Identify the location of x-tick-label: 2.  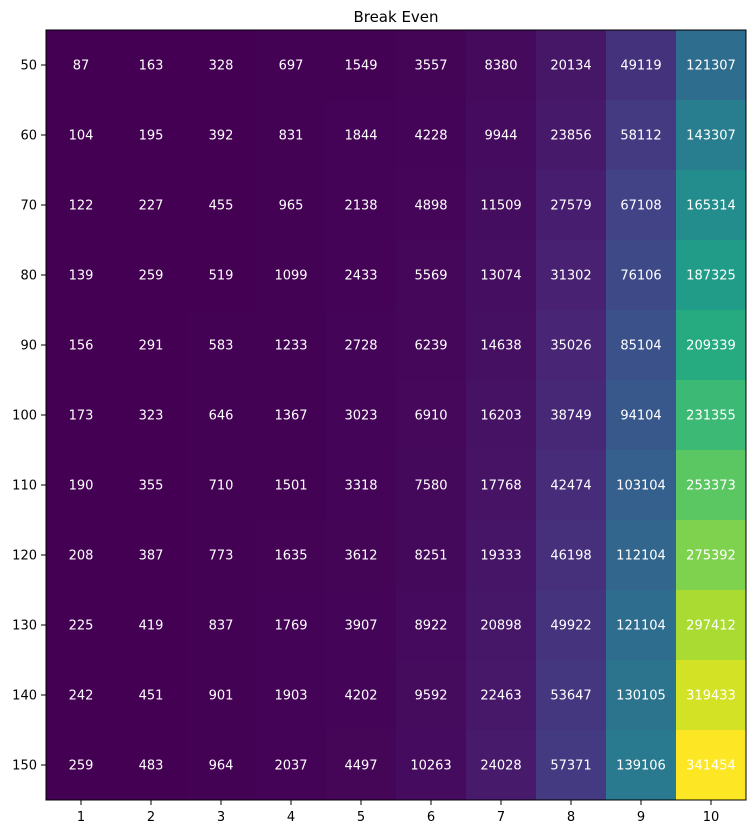
(151, 817).